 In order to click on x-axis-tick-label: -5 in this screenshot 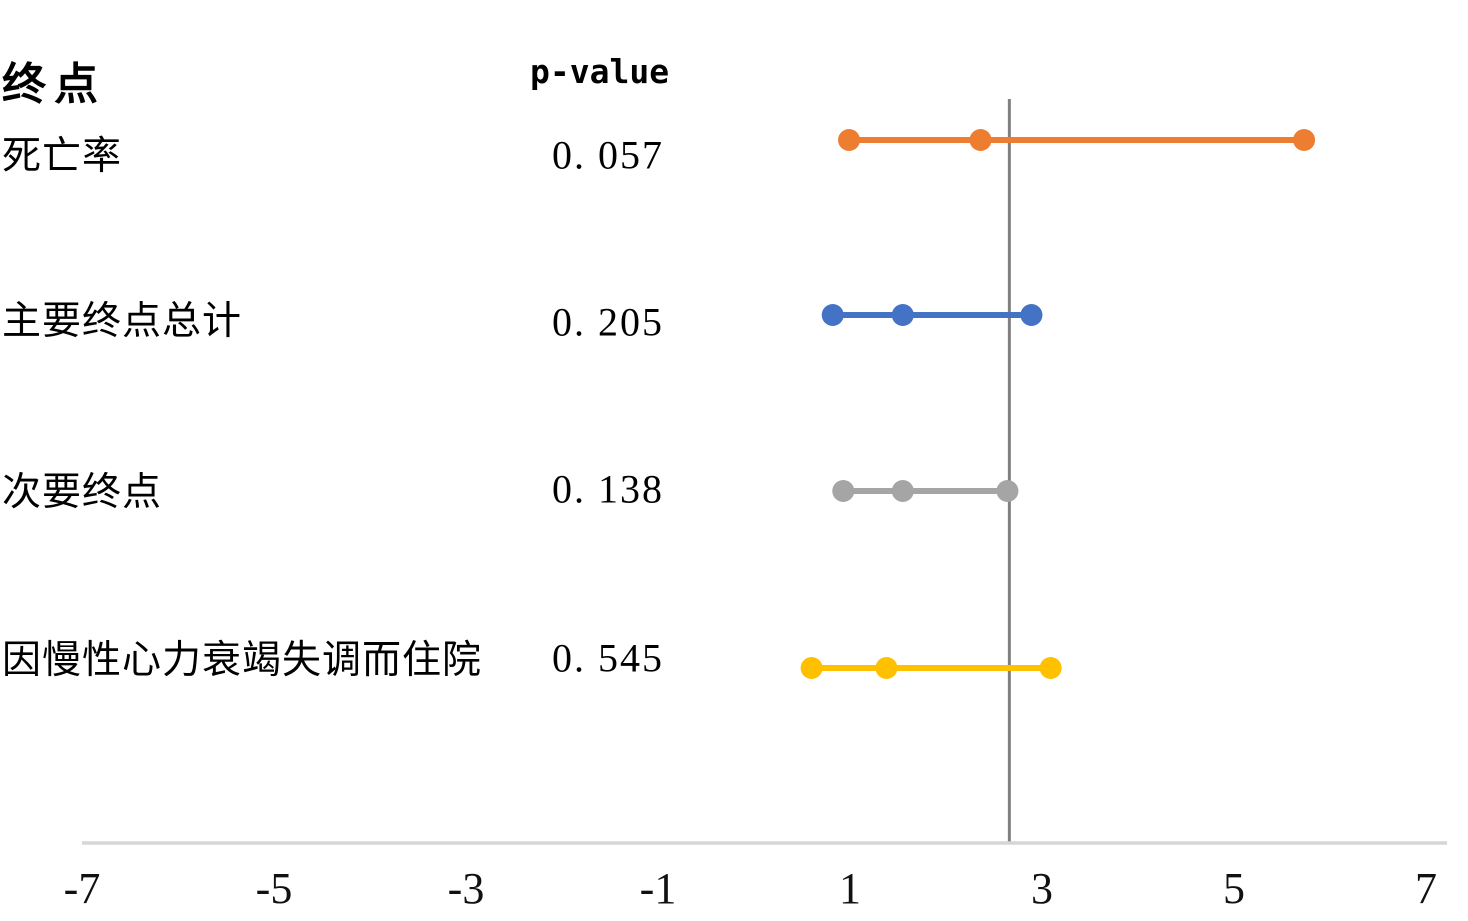, I will do `click(274, 888)`.